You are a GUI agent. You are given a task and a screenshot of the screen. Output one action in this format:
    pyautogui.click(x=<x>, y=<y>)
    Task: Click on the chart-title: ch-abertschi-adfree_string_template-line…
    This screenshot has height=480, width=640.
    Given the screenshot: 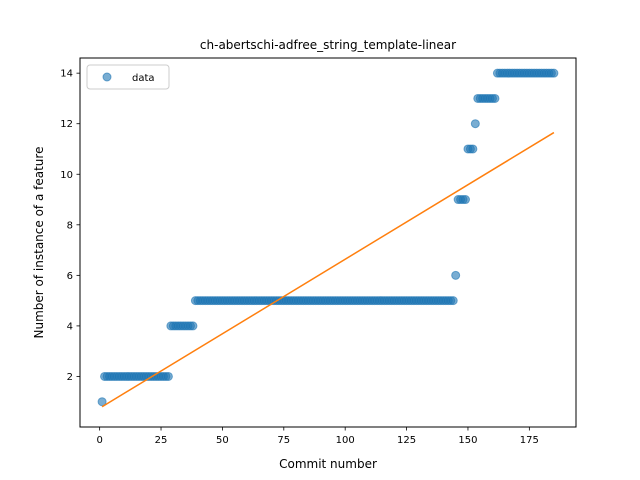 What is the action you would take?
    pyautogui.click(x=328, y=45)
    